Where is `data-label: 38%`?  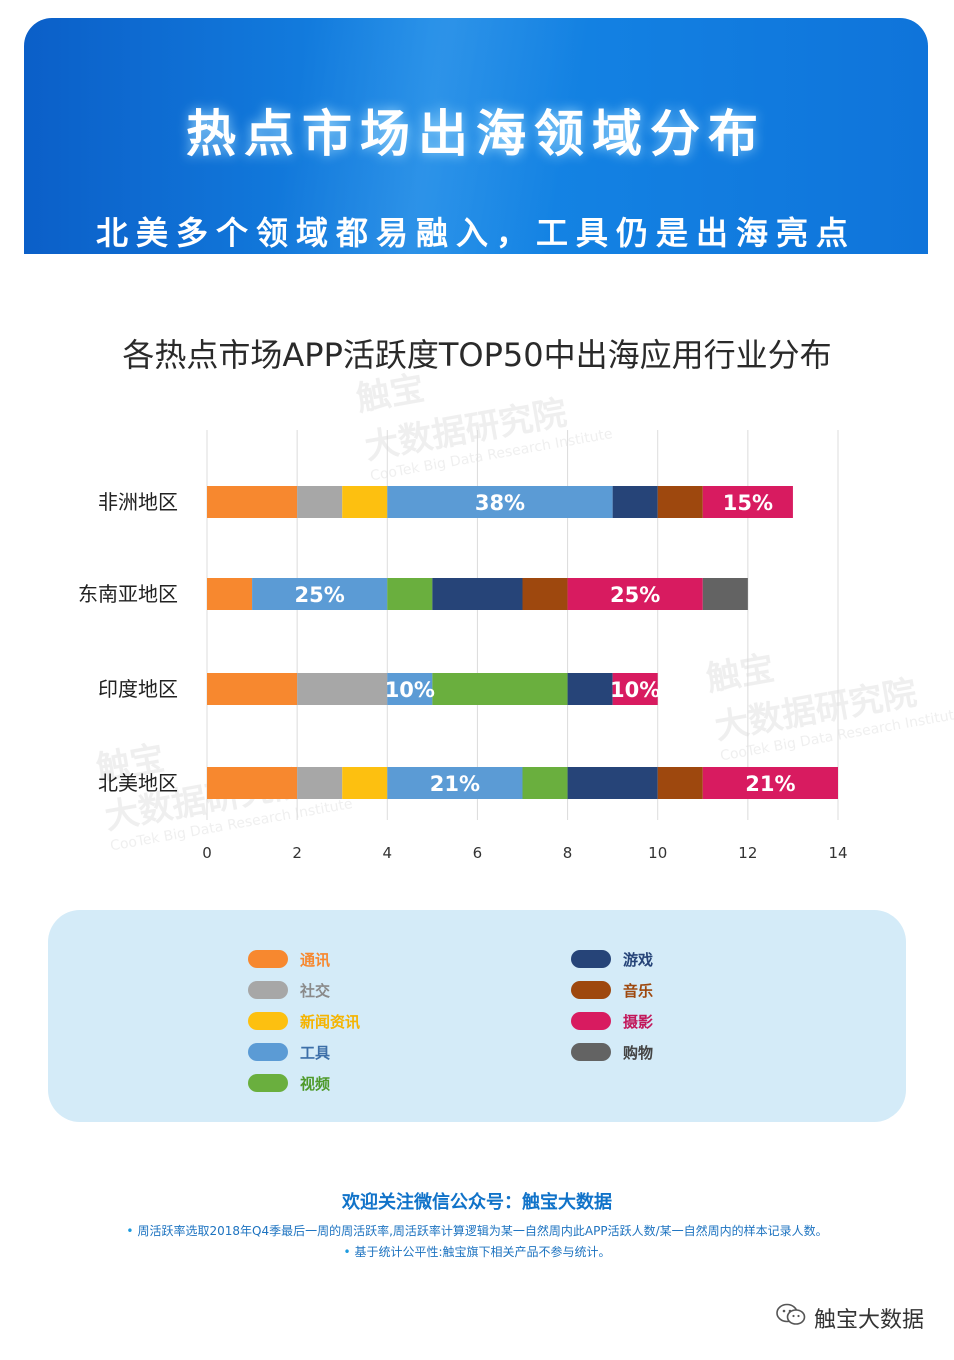
data-label: 38% is located at coordinates (500, 503).